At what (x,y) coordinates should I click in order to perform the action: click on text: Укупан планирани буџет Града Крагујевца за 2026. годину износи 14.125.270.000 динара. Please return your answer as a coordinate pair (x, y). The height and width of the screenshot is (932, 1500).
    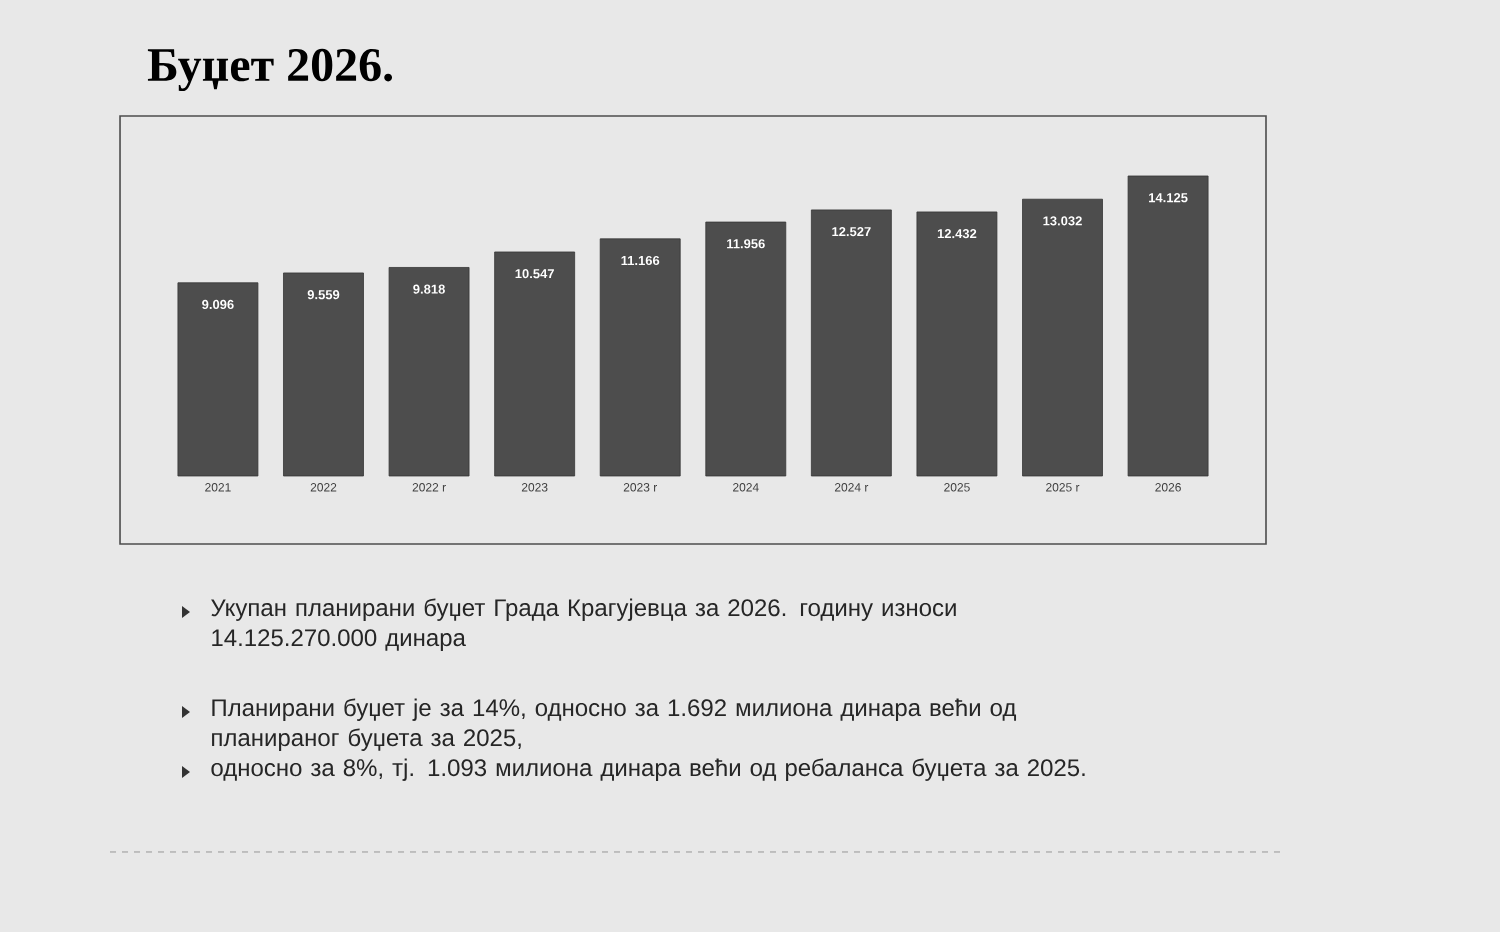
    Looking at the image, I should click on (583, 624).